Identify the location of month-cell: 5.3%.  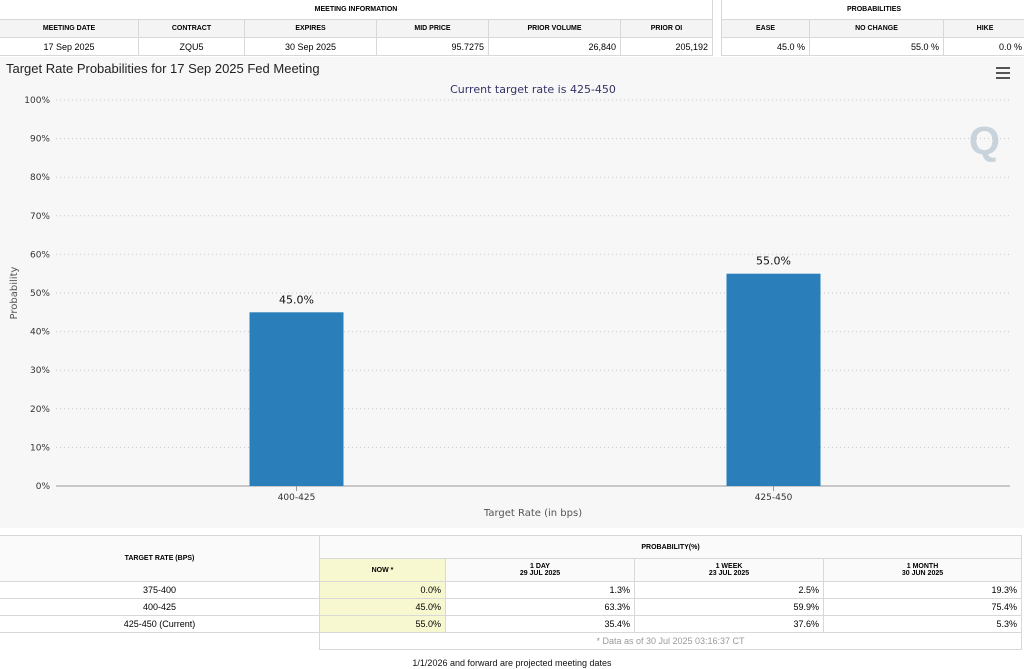
(922, 624).